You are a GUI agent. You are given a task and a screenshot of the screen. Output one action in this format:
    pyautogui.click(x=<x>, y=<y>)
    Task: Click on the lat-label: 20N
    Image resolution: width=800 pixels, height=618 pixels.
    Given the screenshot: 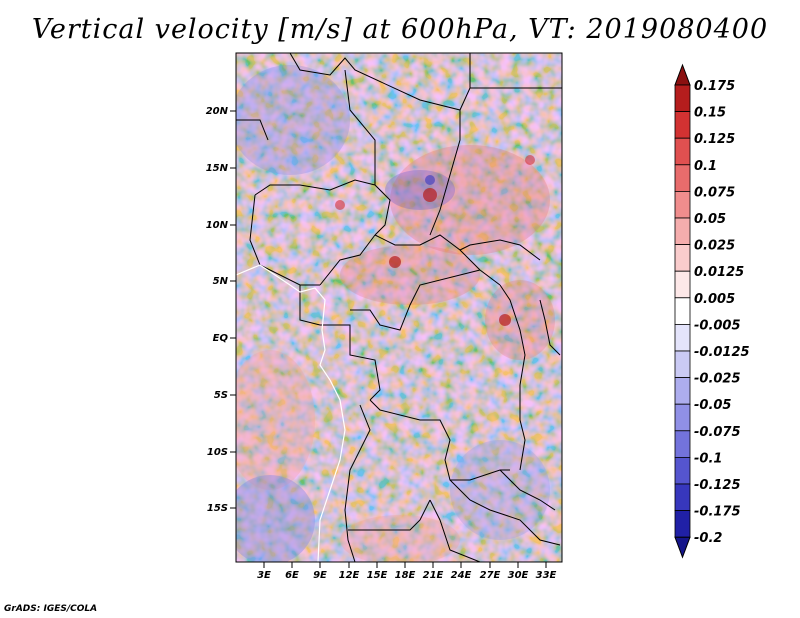 What is the action you would take?
    pyautogui.click(x=217, y=111)
    